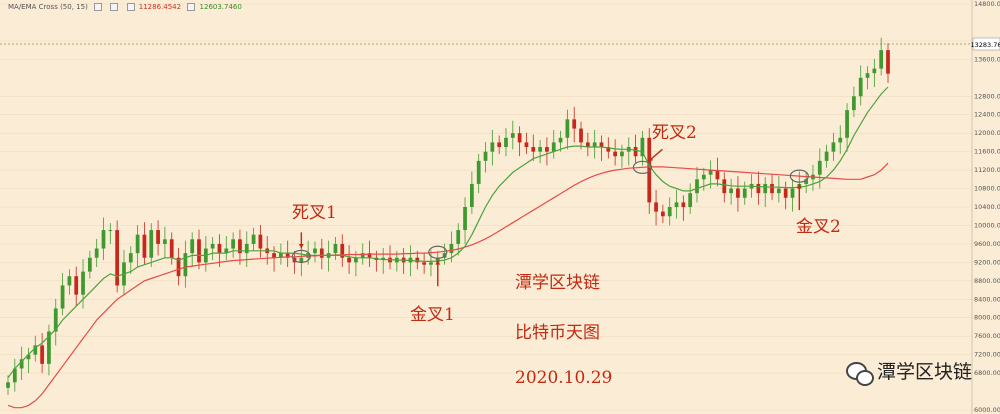 The image size is (1000, 414). Describe the element at coordinates (432, 315) in the screenshot. I see `golden-cross-1-label: 金叉1` at that location.